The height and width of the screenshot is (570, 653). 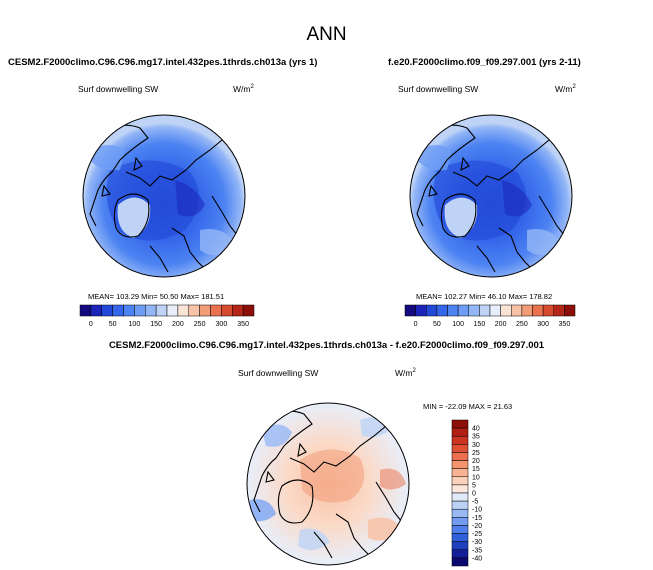 What do you see at coordinates (438, 89) in the screenshot?
I see `panel-2-variable-label: Surf downwelling SW` at bounding box center [438, 89].